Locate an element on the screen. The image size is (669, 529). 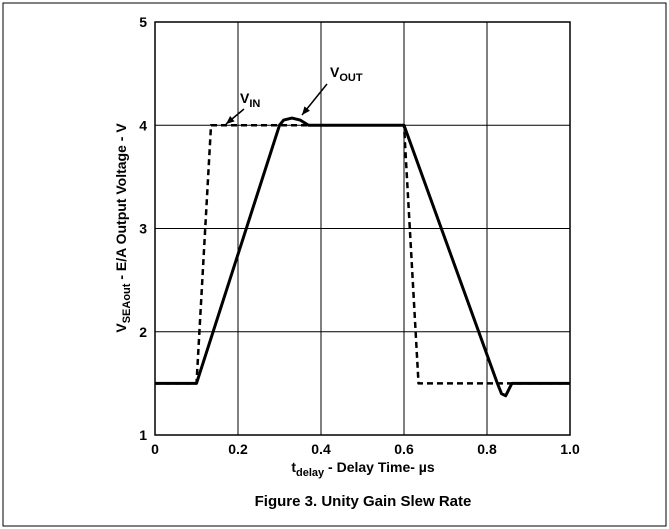
x-tick-label: 0.4 is located at coordinates (321, 449).